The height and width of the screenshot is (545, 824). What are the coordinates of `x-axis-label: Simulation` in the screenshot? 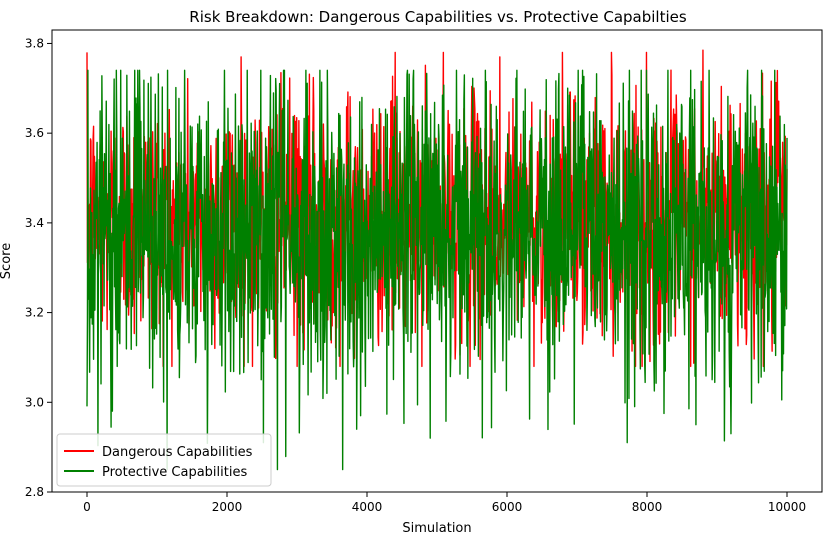 It's located at (436, 528).